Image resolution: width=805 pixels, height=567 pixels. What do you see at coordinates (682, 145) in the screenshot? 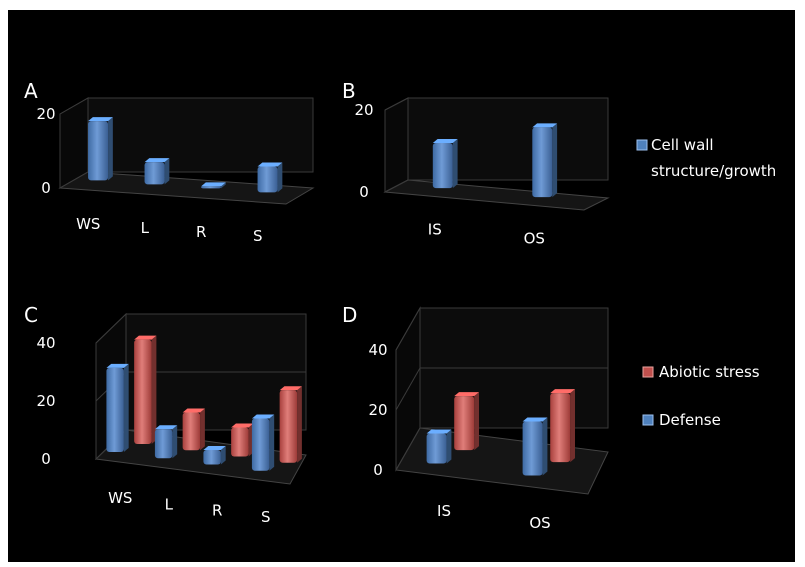
I see `legend-label-cell-wall-line1: Cell wall` at bounding box center [682, 145].